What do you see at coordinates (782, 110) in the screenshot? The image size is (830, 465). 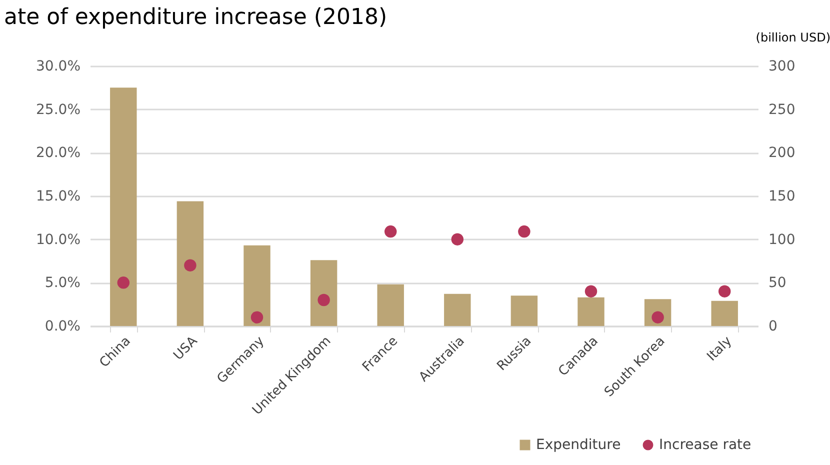 I see `y2-tick-label: 250` at bounding box center [782, 110].